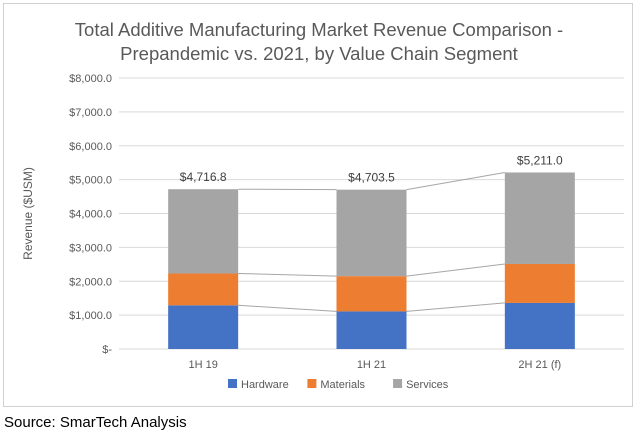 The height and width of the screenshot is (441, 638). I want to click on y-tick-label: $2,000.0, so click(90, 282).